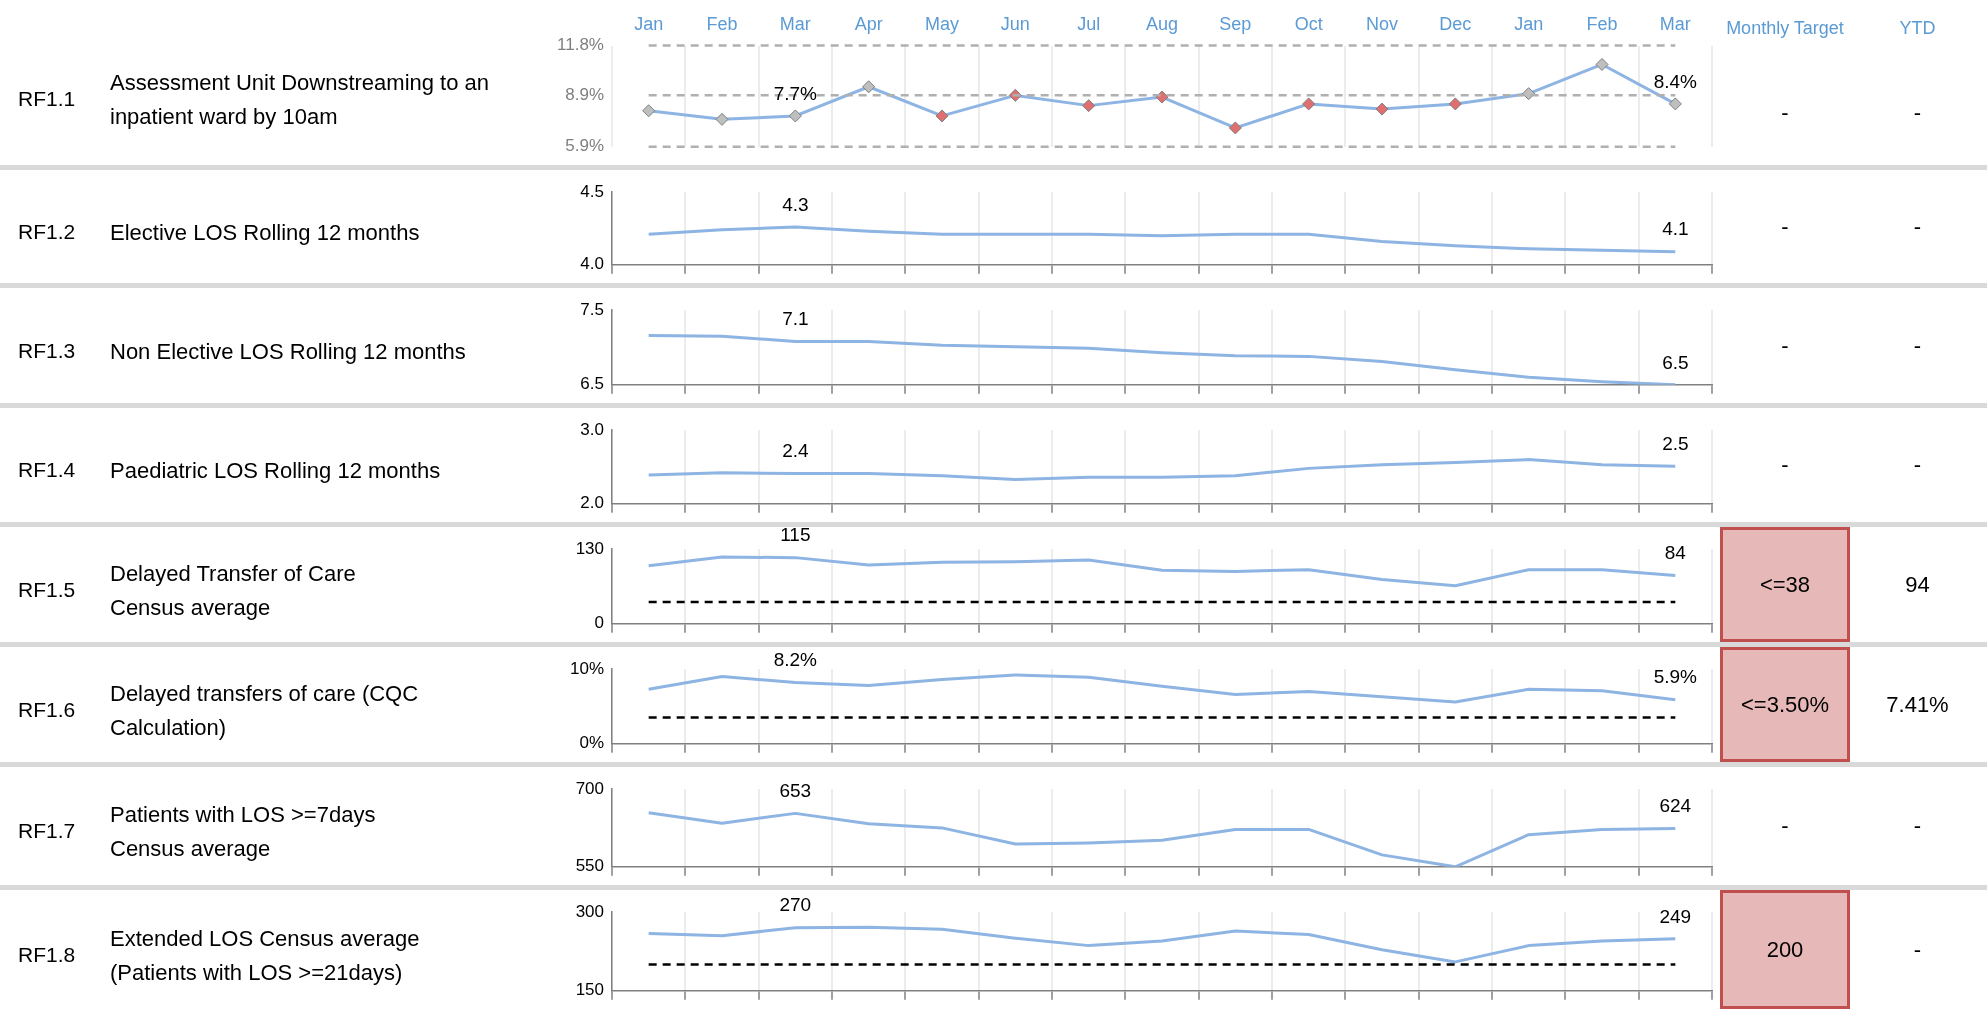 The width and height of the screenshot is (1987, 1009). I want to click on data-label: 2.4, so click(795, 451).